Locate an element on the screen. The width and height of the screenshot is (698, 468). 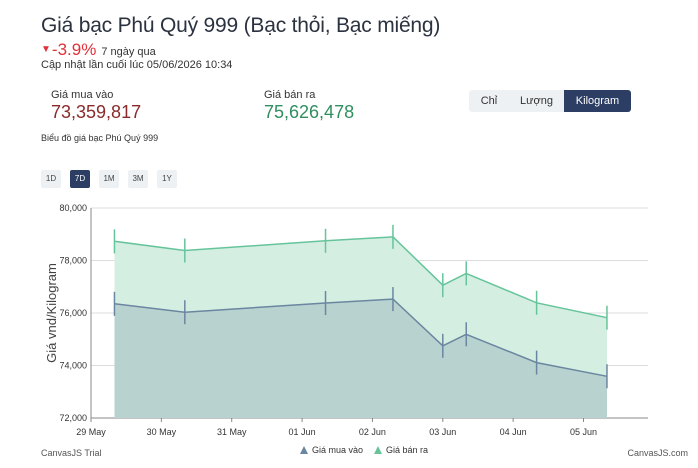
y-tick-label: 74,000 is located at coordinates (73, 366).